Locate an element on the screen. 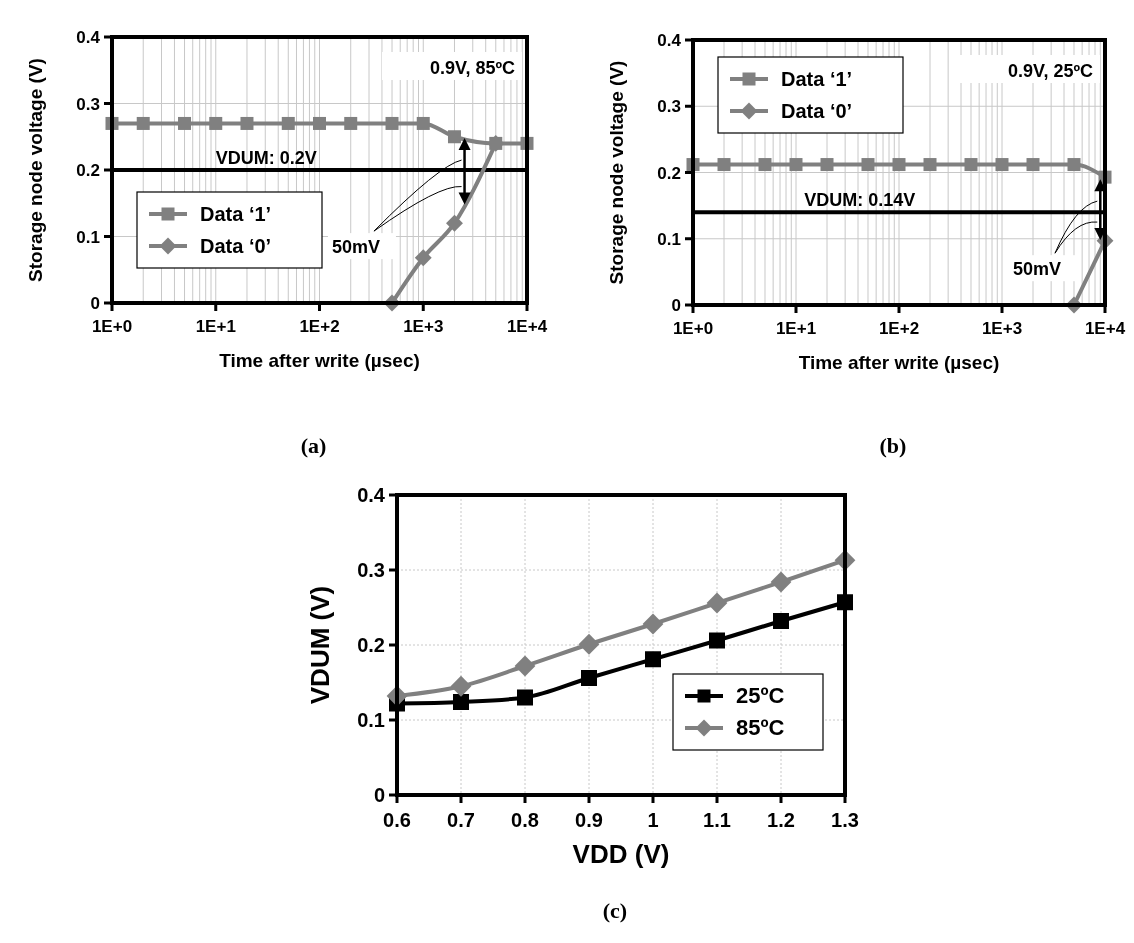 The image size is (1134, 943). legend-label: 85ºC is located at coordinates (760, 727).